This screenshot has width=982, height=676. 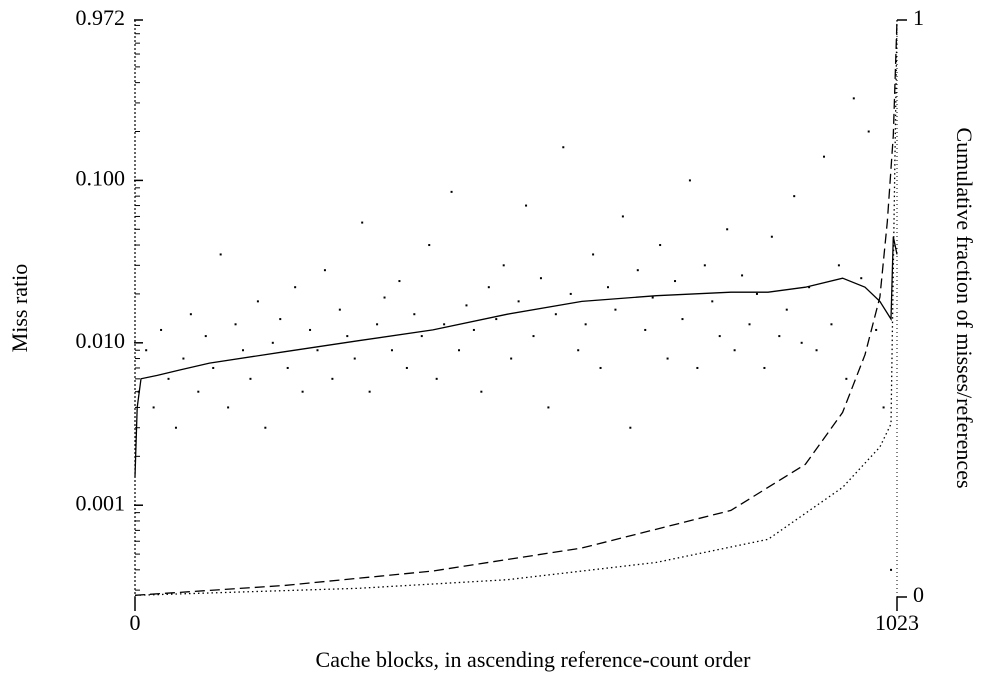 What do you see at coordinates (101, 17) in the screenshot?
I see `y-tick-label: 0.972` at bounding box center [101, 17].